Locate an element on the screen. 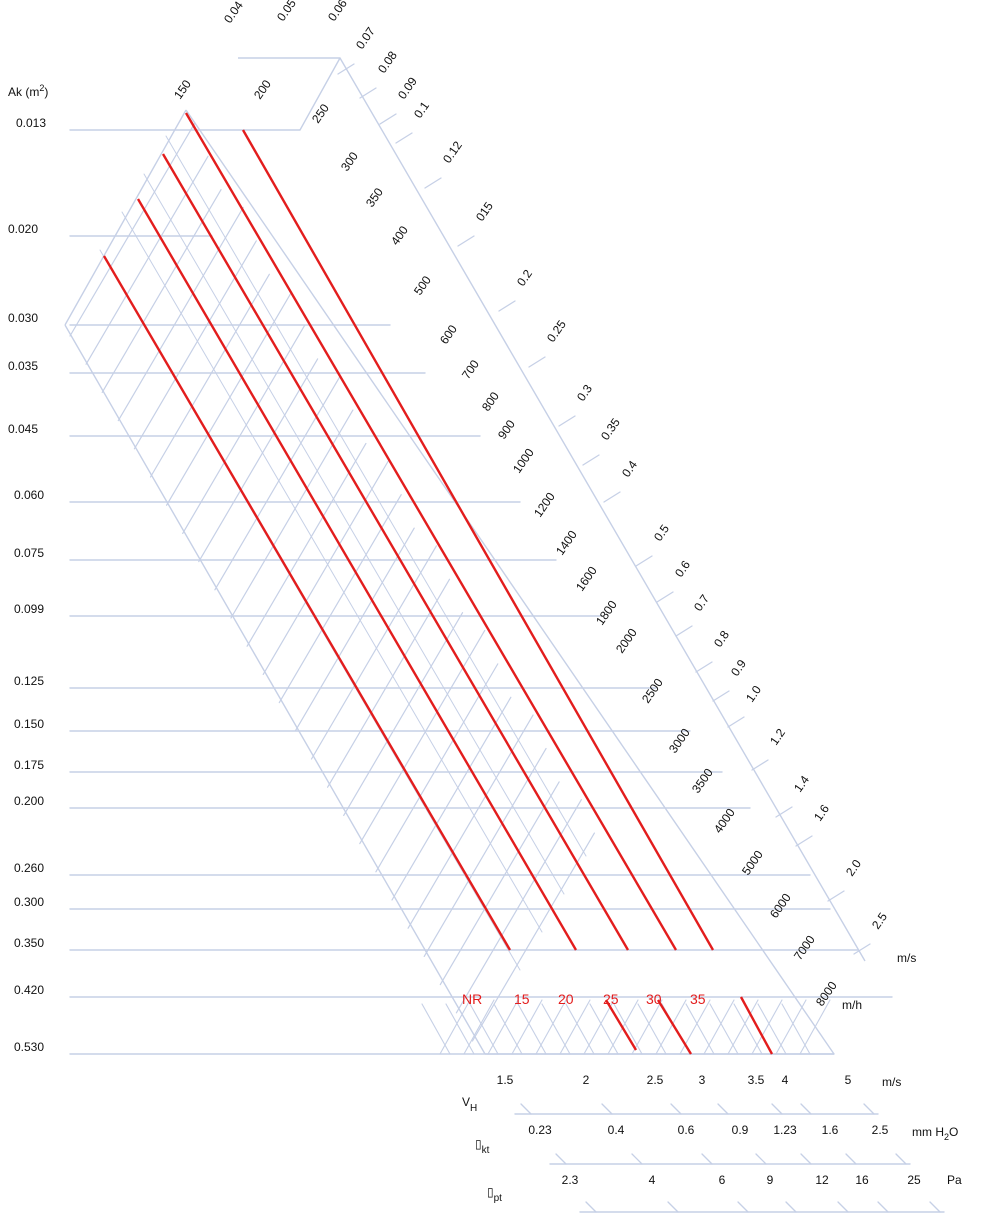 This screenshot has width=987, height=1223. ak-tick-label: 0.350 is located at coordinates (29, 943).